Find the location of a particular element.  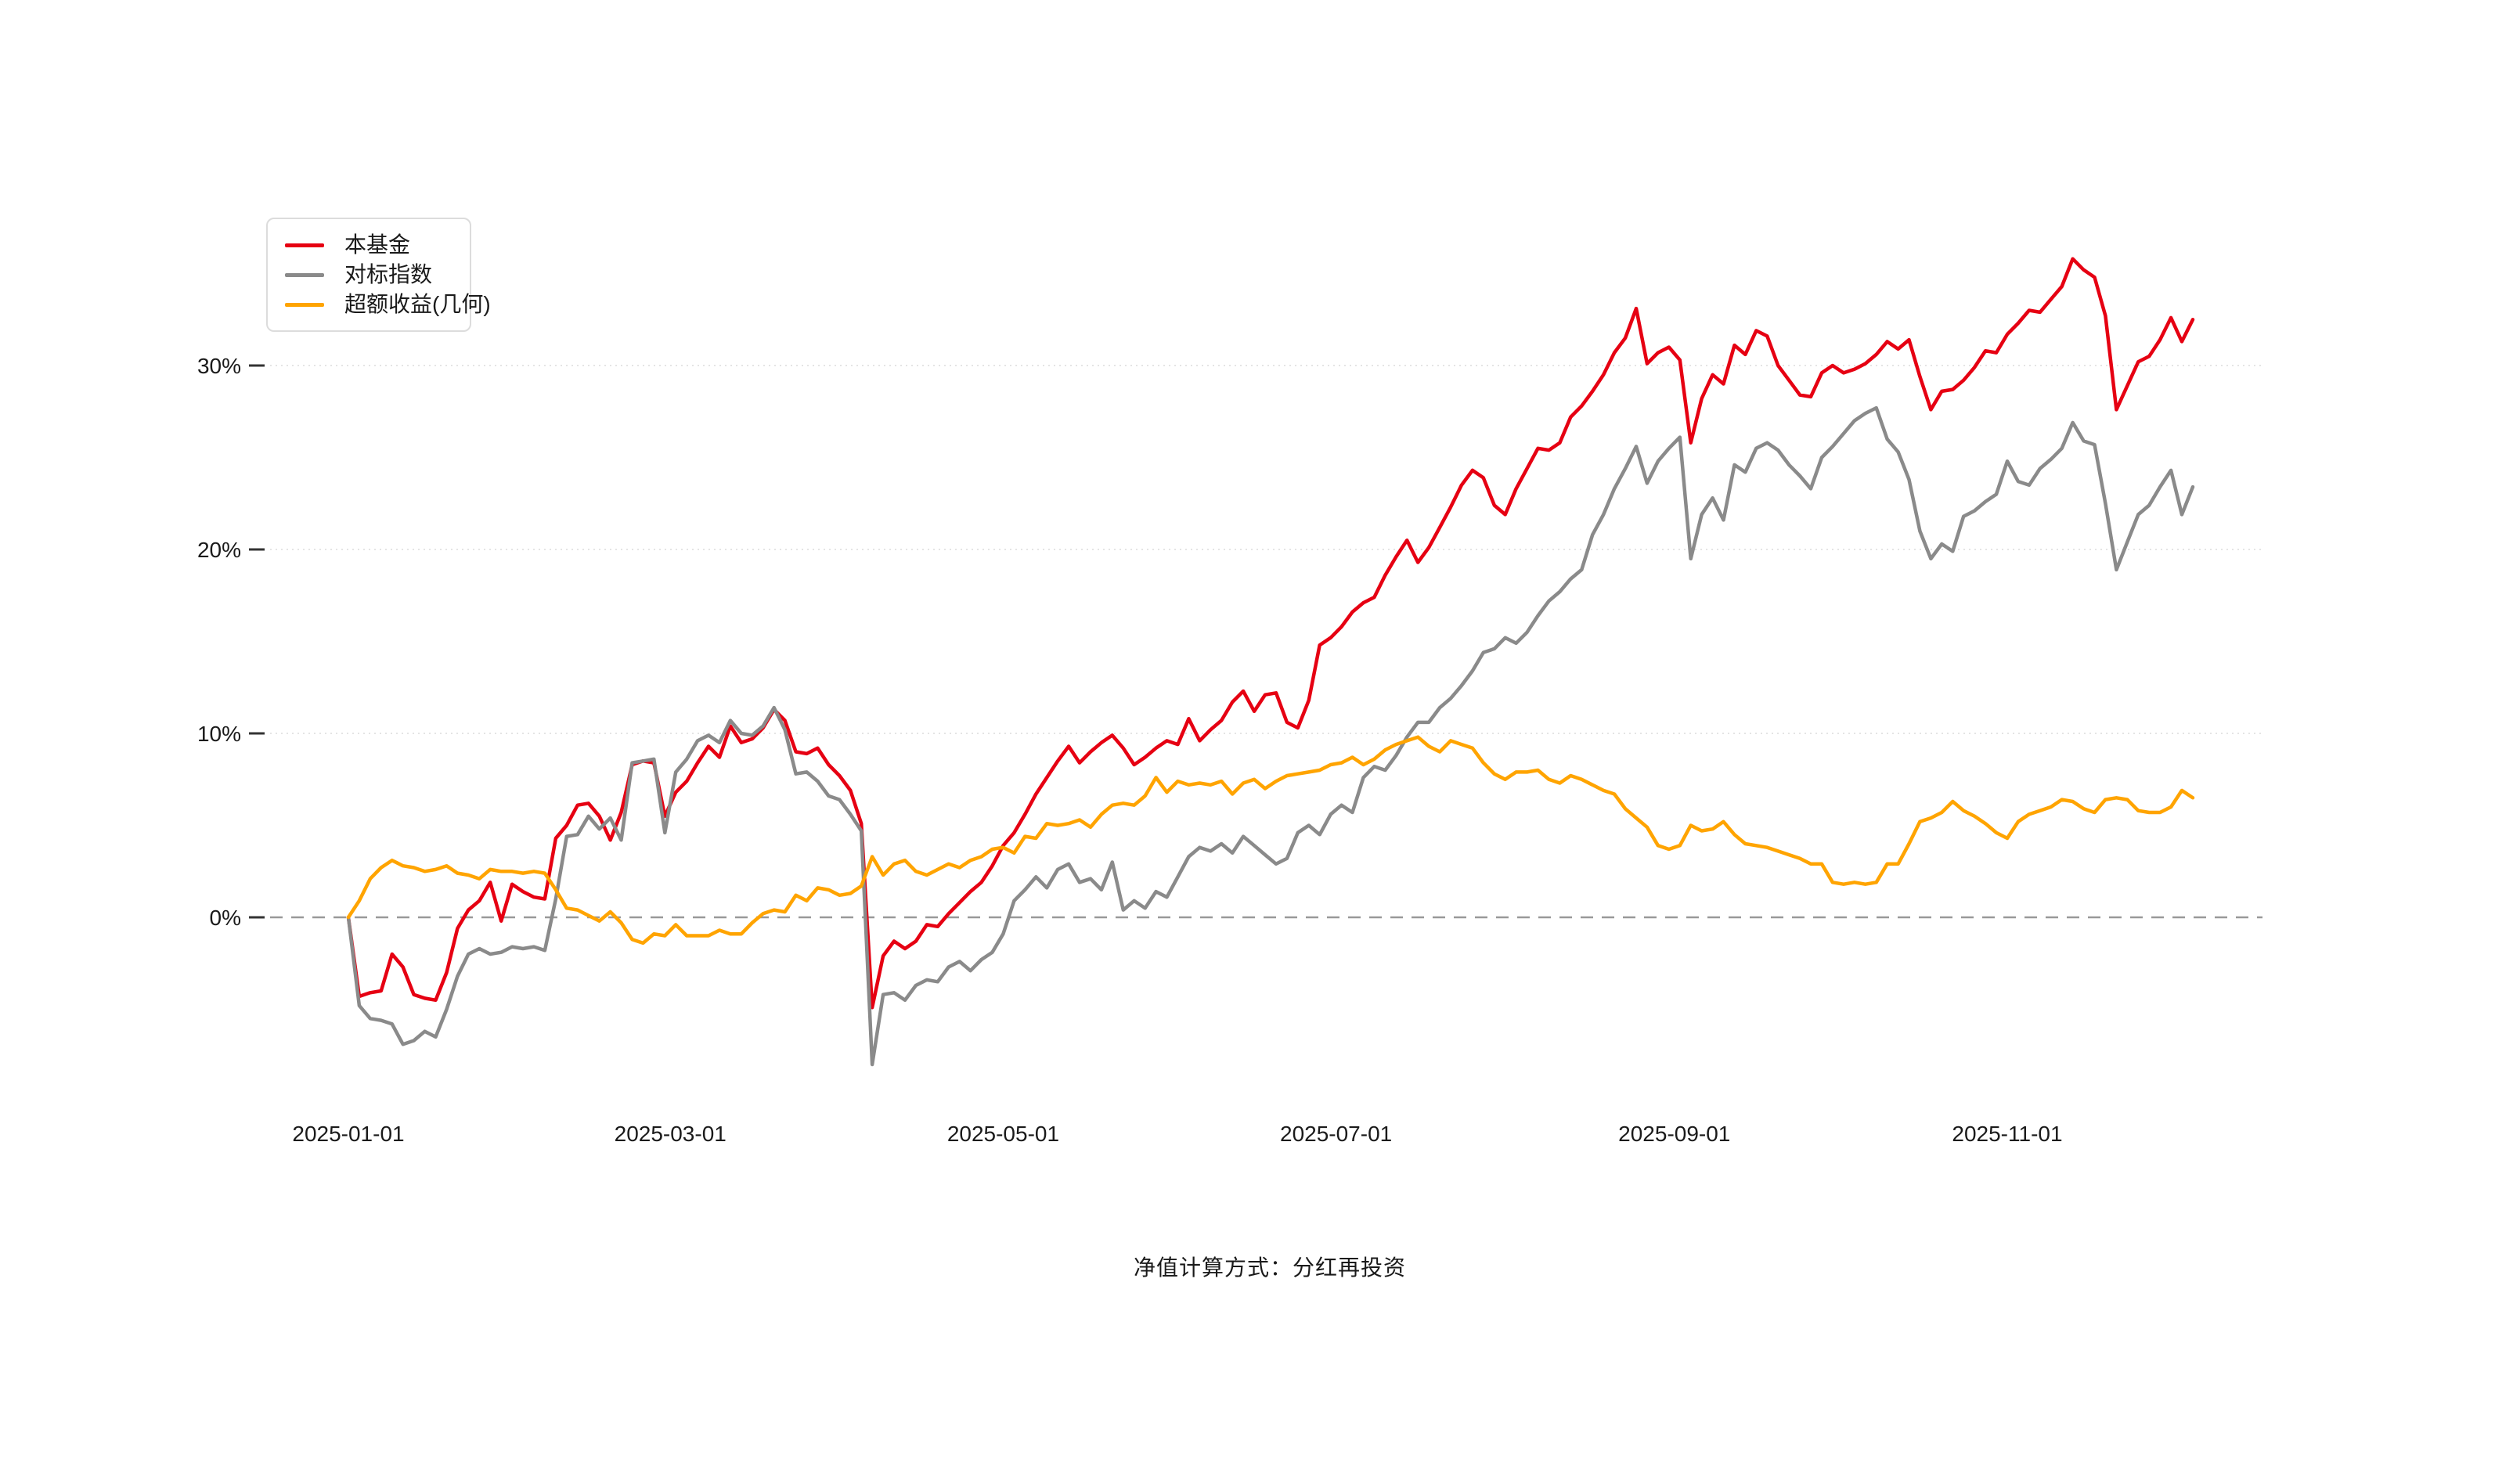

benchmark-line-swatch-icon is located at coordinates (304, 274).